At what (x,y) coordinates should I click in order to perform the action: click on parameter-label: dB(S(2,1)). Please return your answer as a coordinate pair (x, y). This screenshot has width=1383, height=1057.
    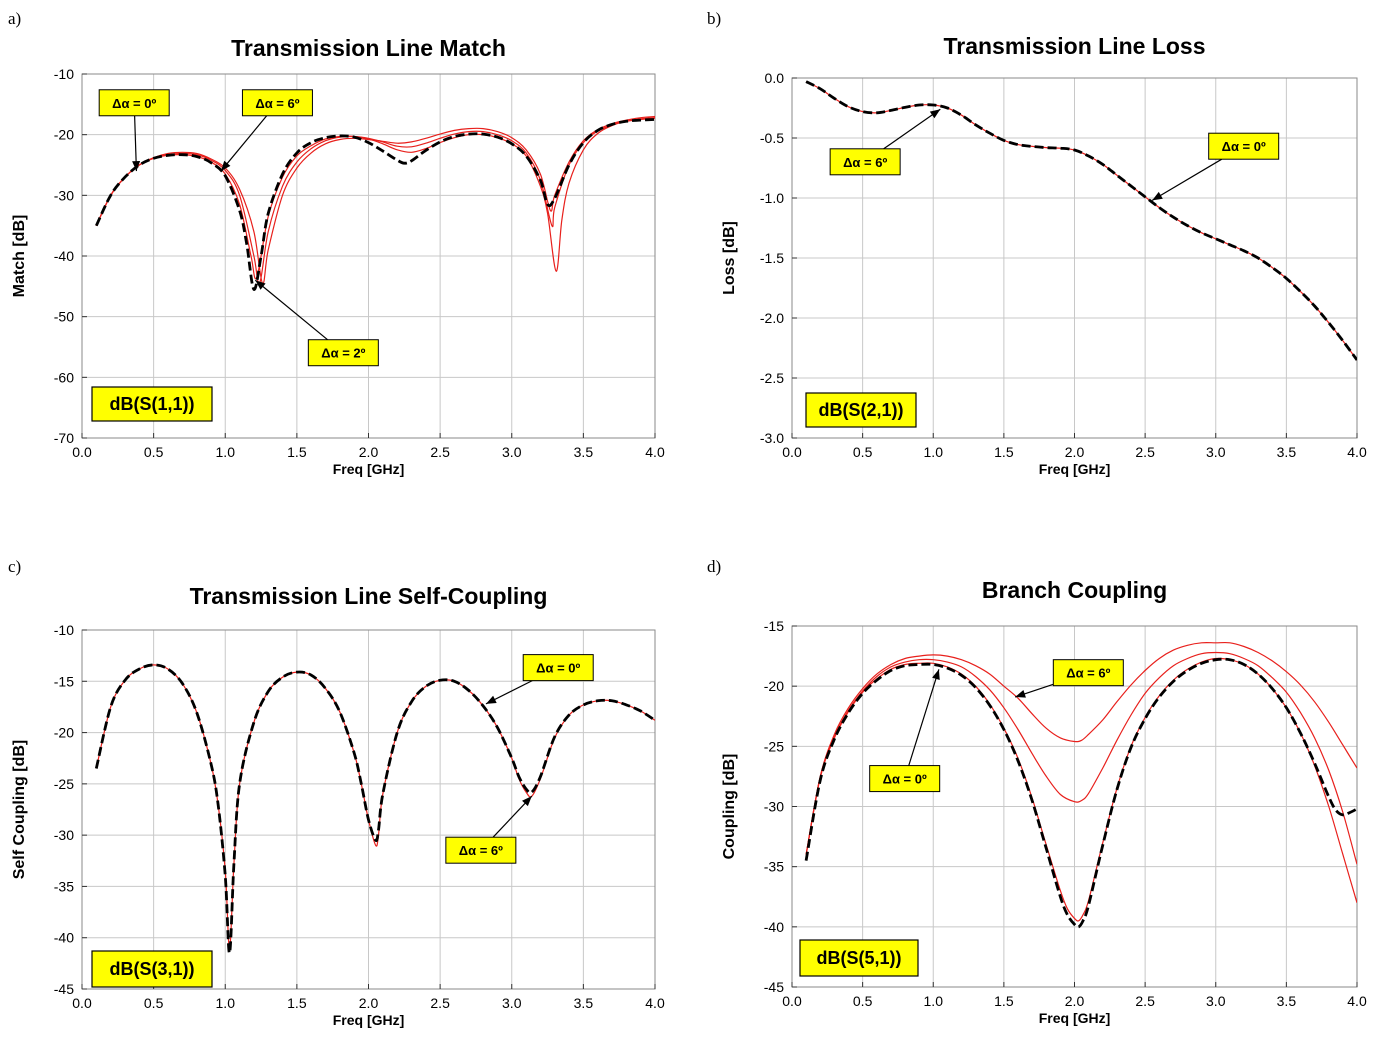
    Looking at the image, I should click on (861, 410).